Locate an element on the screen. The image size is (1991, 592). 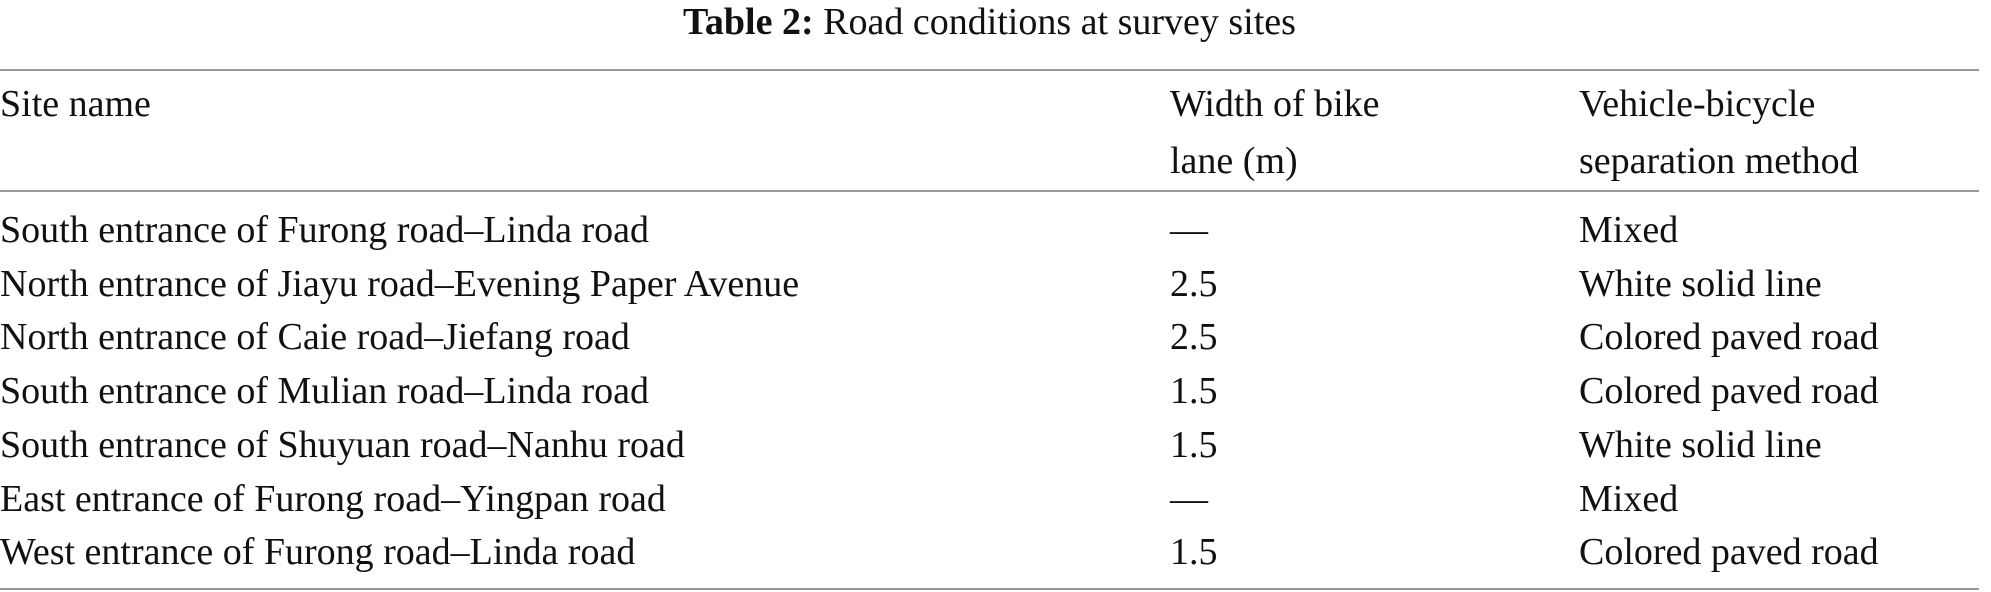
table-cell: South entrance of Furong road–Linda road is located at coordinates (324, 230).